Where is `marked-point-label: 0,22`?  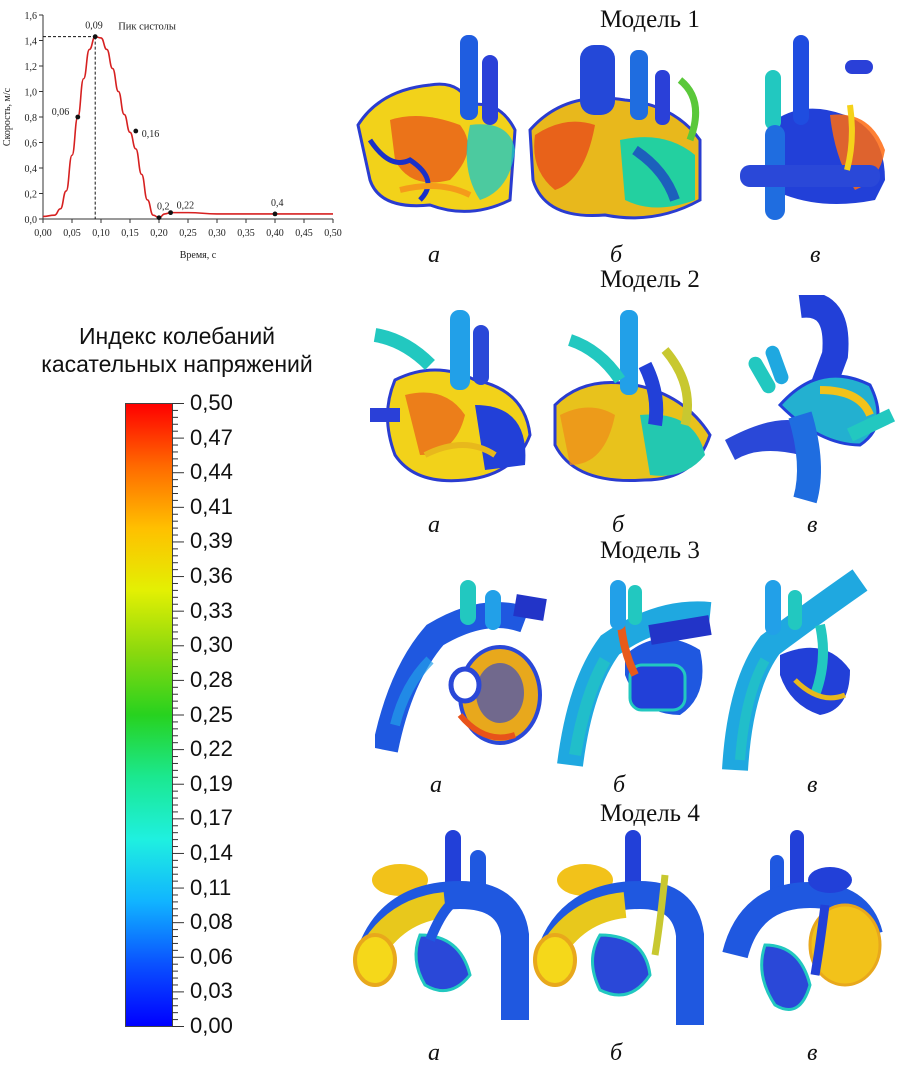 marked-point-label: 0,22 is located at coordinates (186, 206).